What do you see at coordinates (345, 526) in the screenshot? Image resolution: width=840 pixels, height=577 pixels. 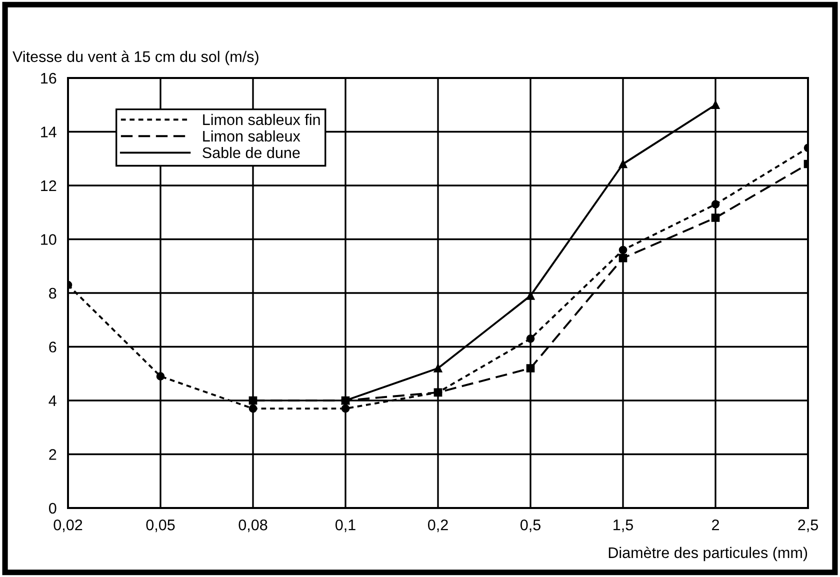 I see `x-tick-label: 0,1` at bounding box center [345, 526].